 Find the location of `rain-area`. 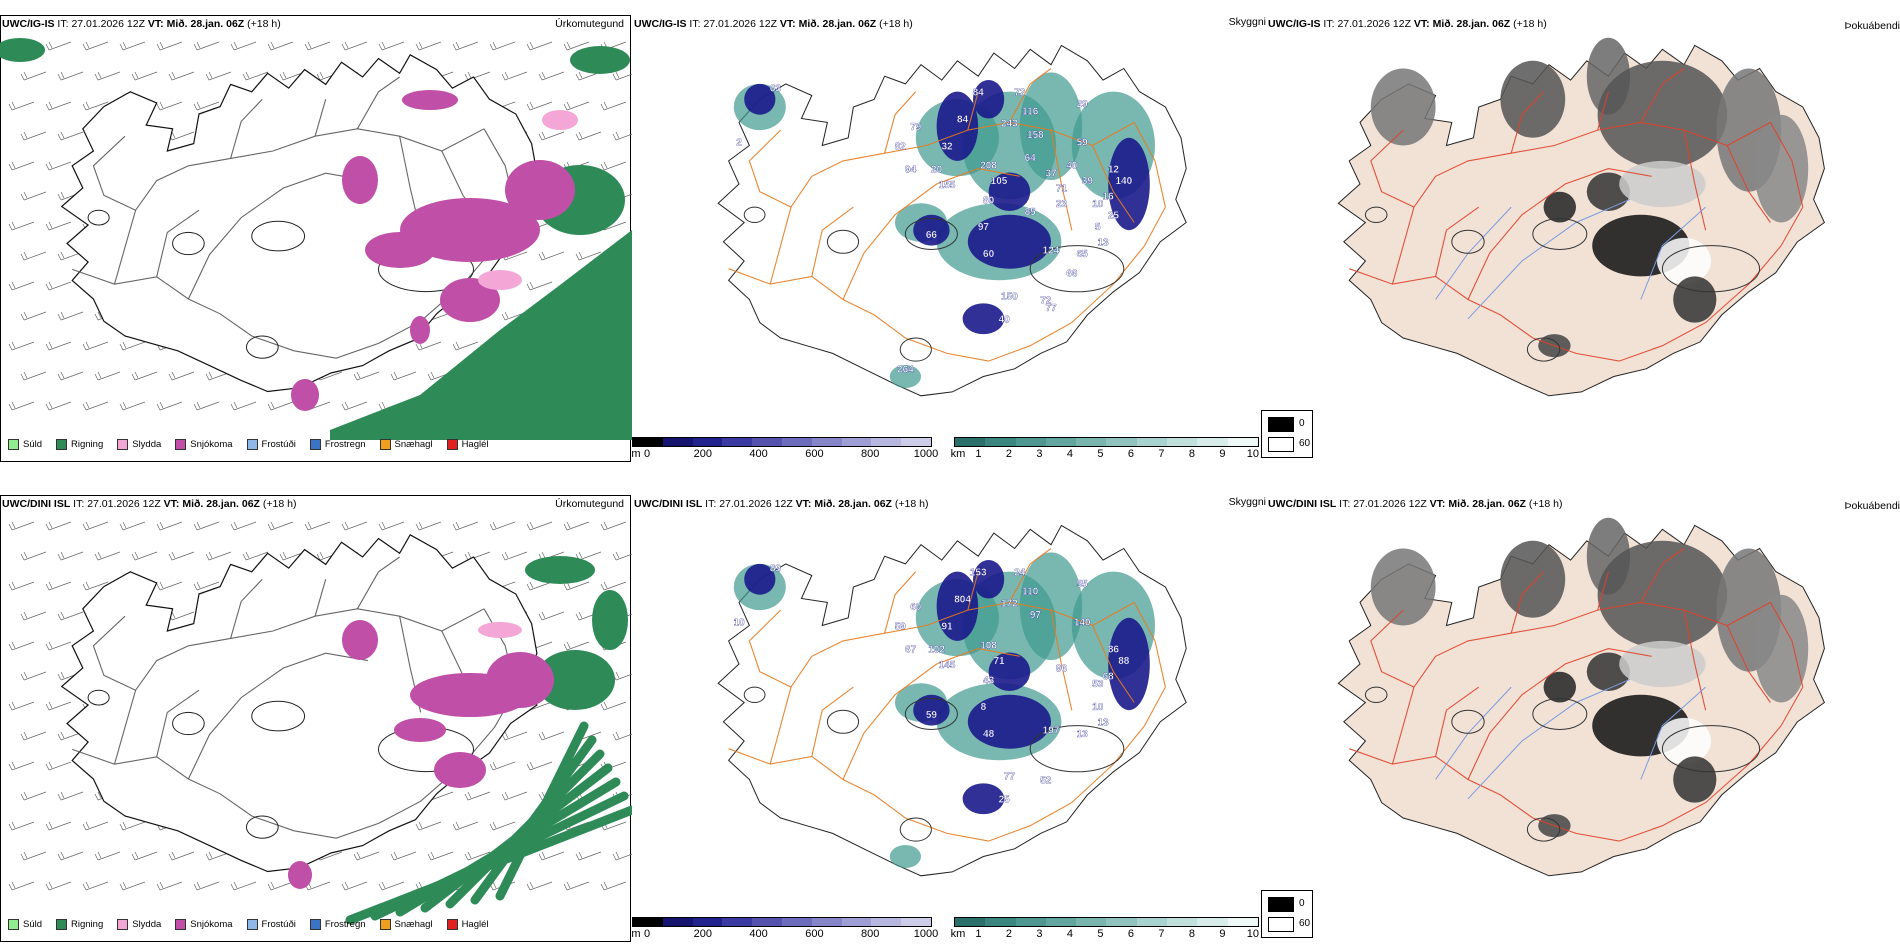

rain-area is located at coordinates (560, 570).